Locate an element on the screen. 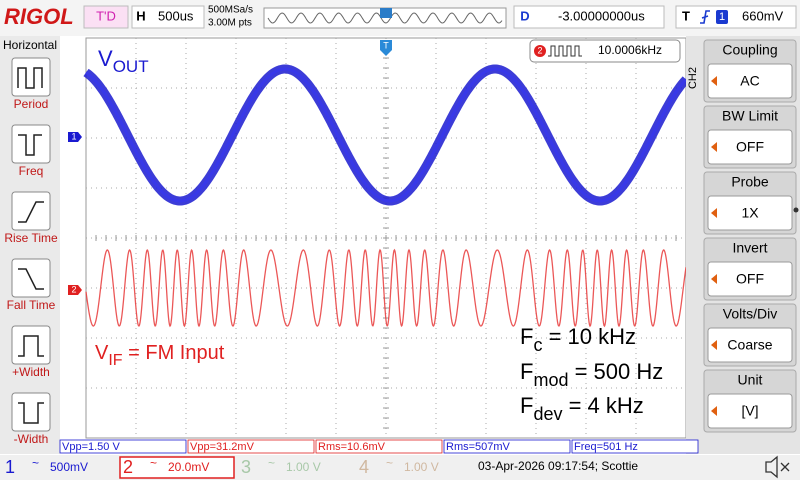 The image size is (800, 480). ch1-marker is located at coordinates (75, 137).